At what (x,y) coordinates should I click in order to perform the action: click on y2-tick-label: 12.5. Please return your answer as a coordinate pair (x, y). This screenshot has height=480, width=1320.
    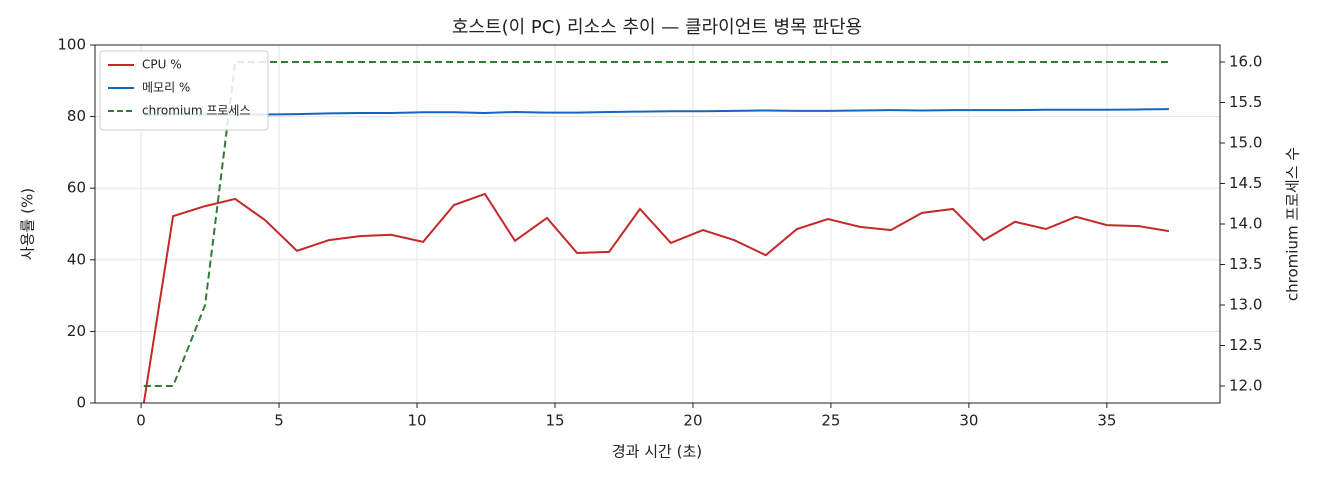
    Looking at the image, I should click on (1245, 345).